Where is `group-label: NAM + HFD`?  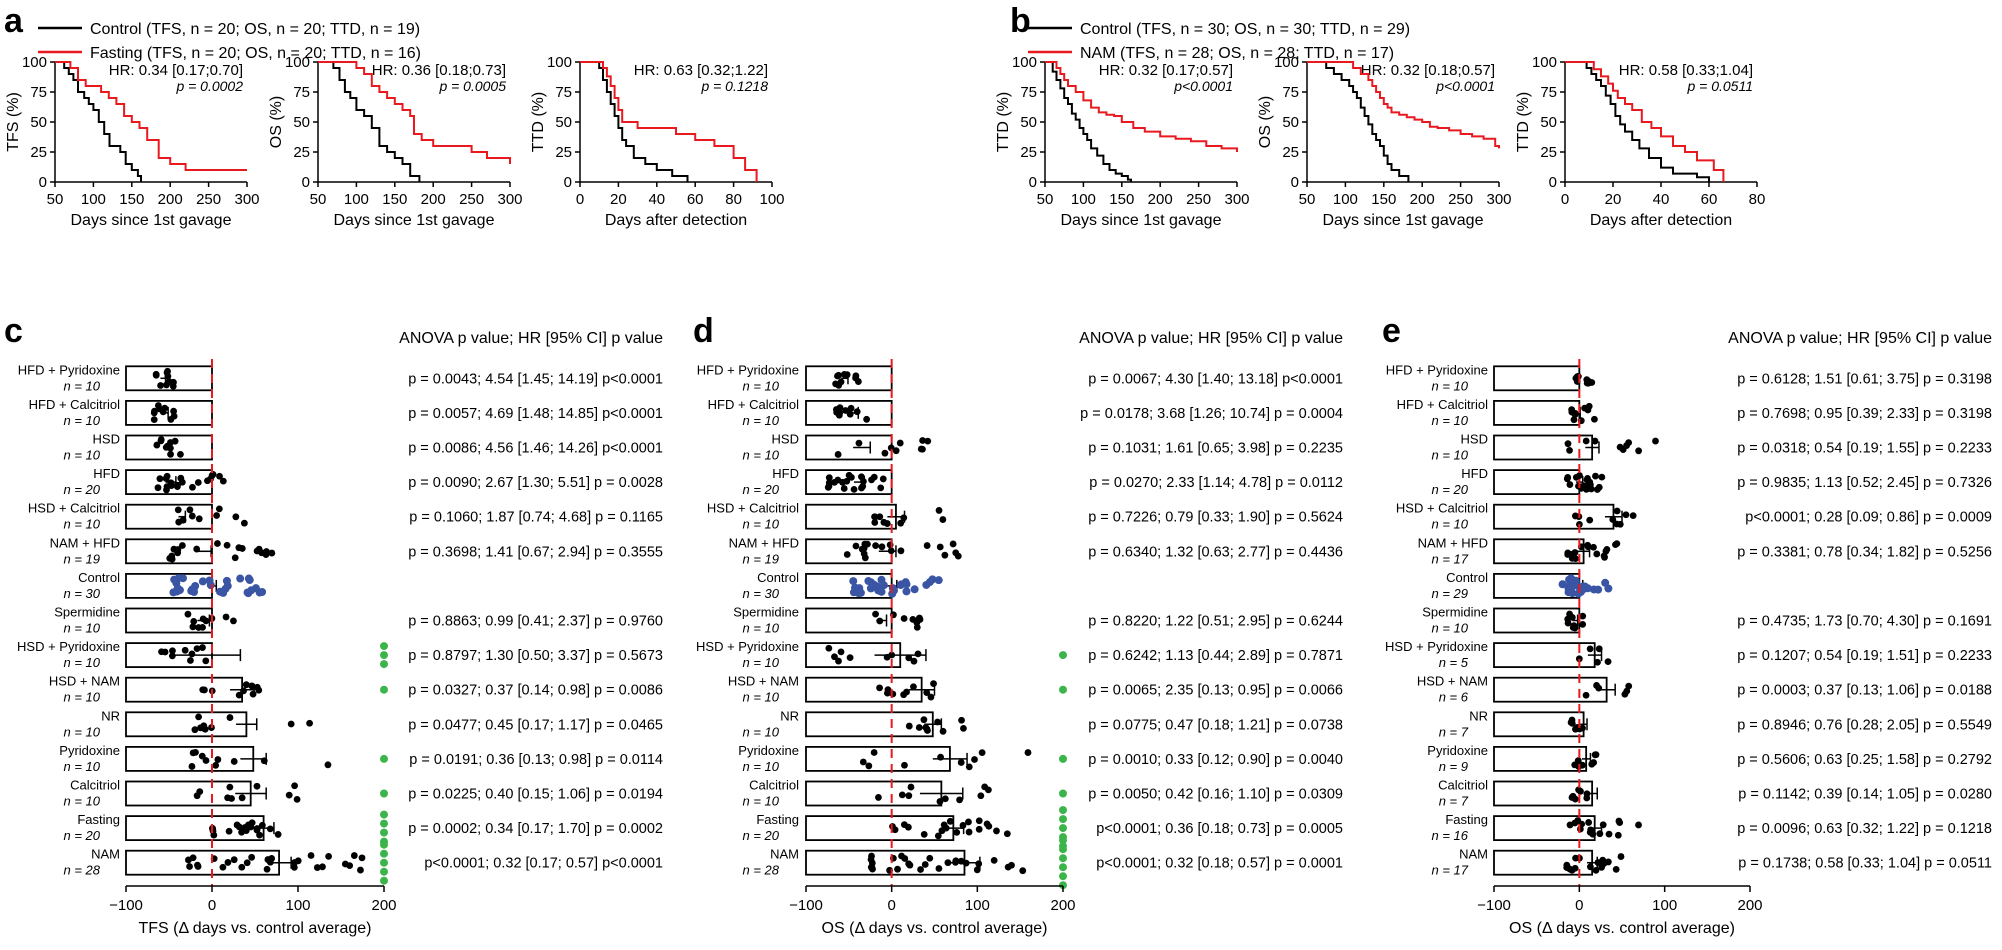 group-label: NAM + HFD is located at coordinates (764, 542).